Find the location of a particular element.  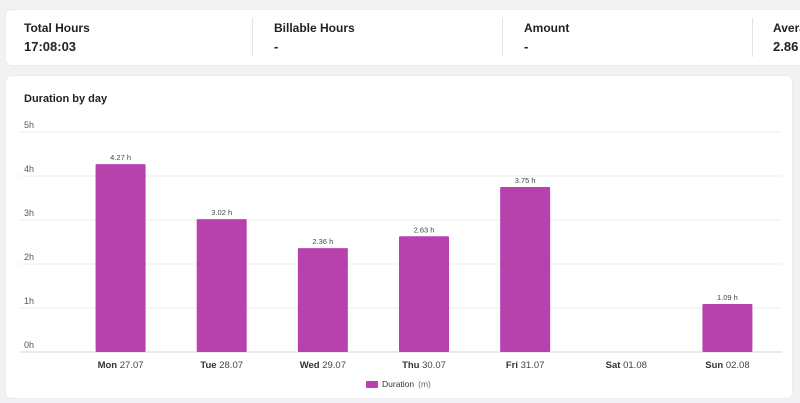

stat-value: 17:08:03 is located at coordinates (50, 46).